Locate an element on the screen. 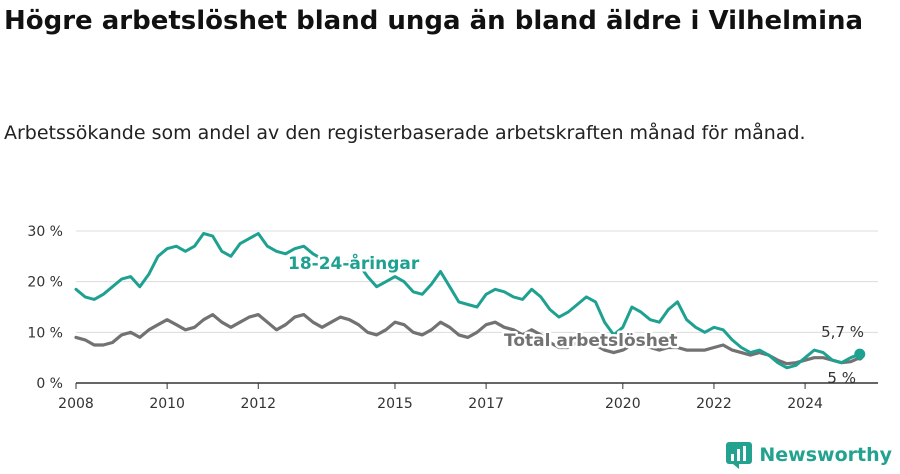 Image resolution: width=900 pixels, height=474 pixels. x-tick-label: 2015 is located at coordinates (395, 404).